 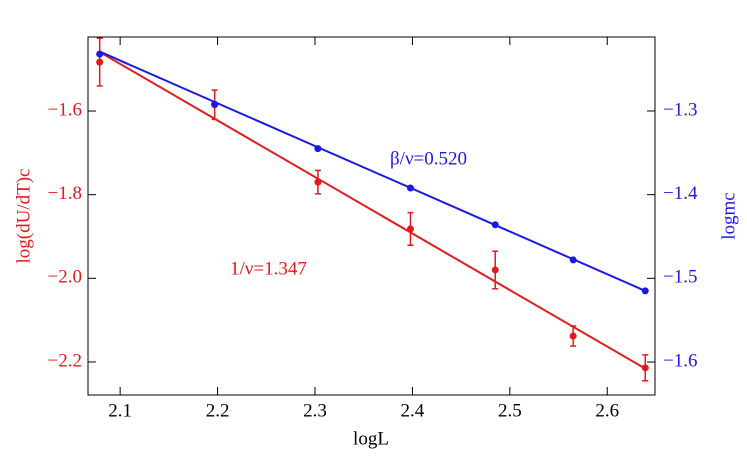 I want to click on y-tick-label: −1.8, so click(x=65, y=193).